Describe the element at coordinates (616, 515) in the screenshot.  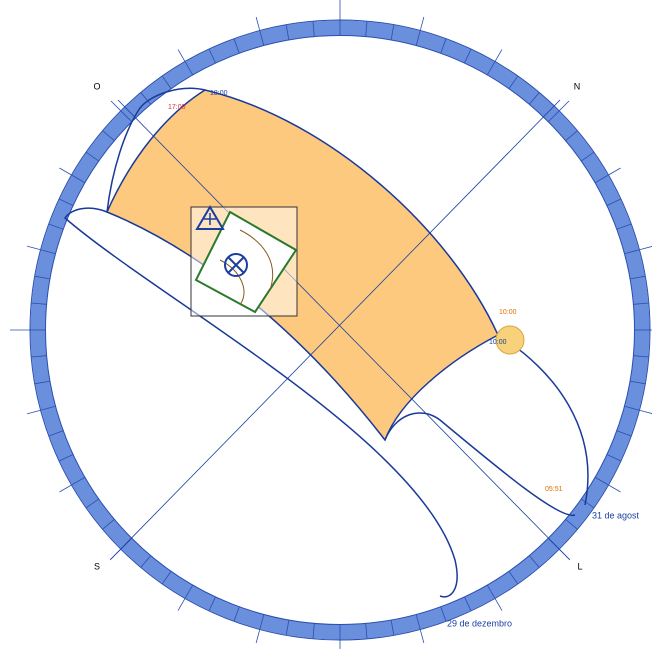
I see `date-label: 31 de agost` at that location.